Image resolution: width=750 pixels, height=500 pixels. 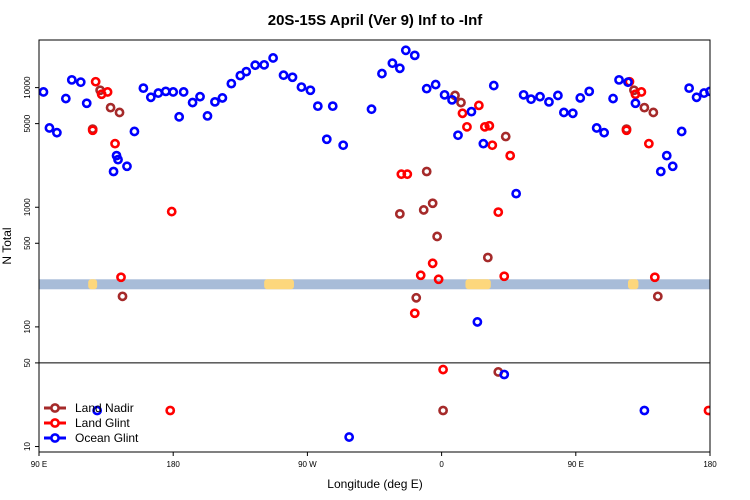 What do you see at coordinates (374, 284) in the screenshot?
I see `ocean-surface-band` at bounding box center [374, 284].